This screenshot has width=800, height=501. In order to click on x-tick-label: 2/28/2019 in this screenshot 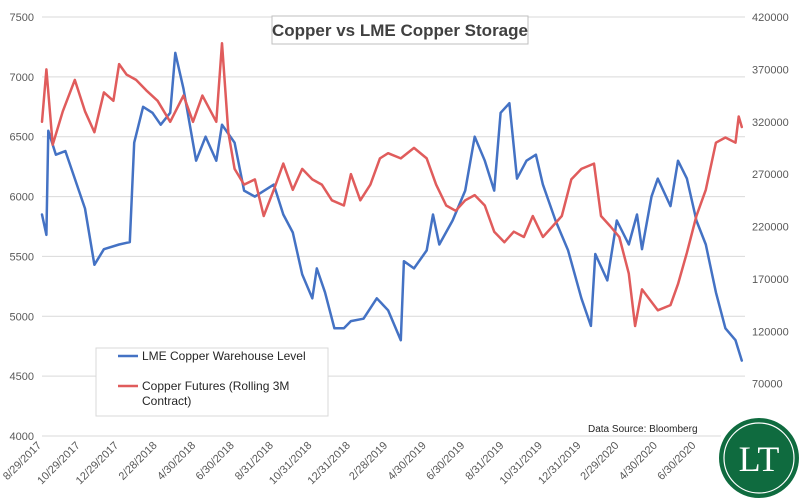, I will do `click(368, 461)`.